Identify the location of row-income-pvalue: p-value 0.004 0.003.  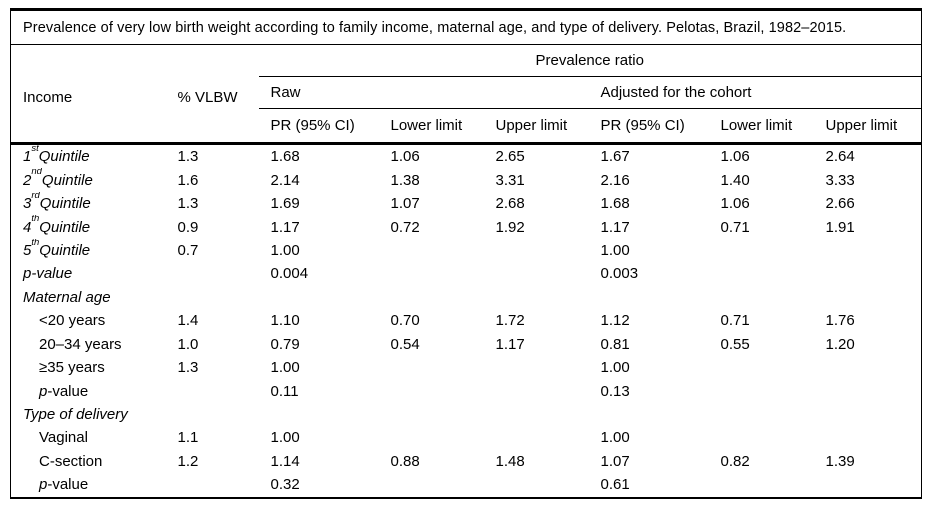
(466, 273).